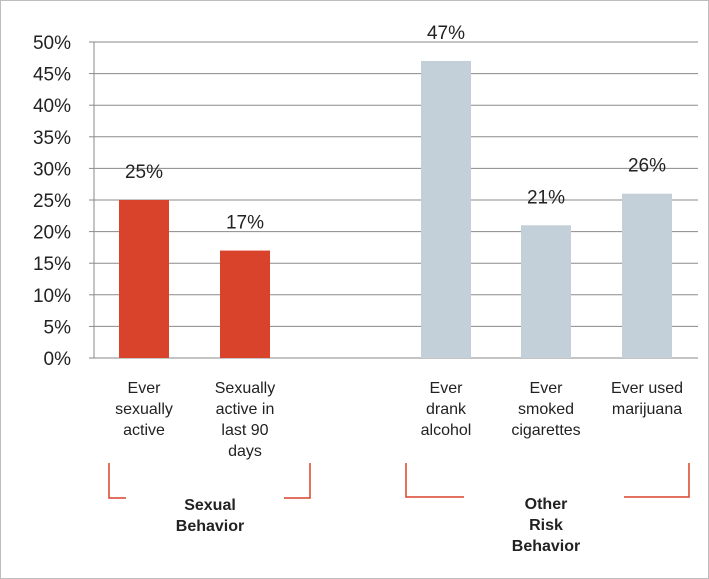 The image size is (709, 579). What do you see at coordinates (52, 75) in the screenshot?
I see `y-tick-label: 45%` at bounding box center [52, 75].